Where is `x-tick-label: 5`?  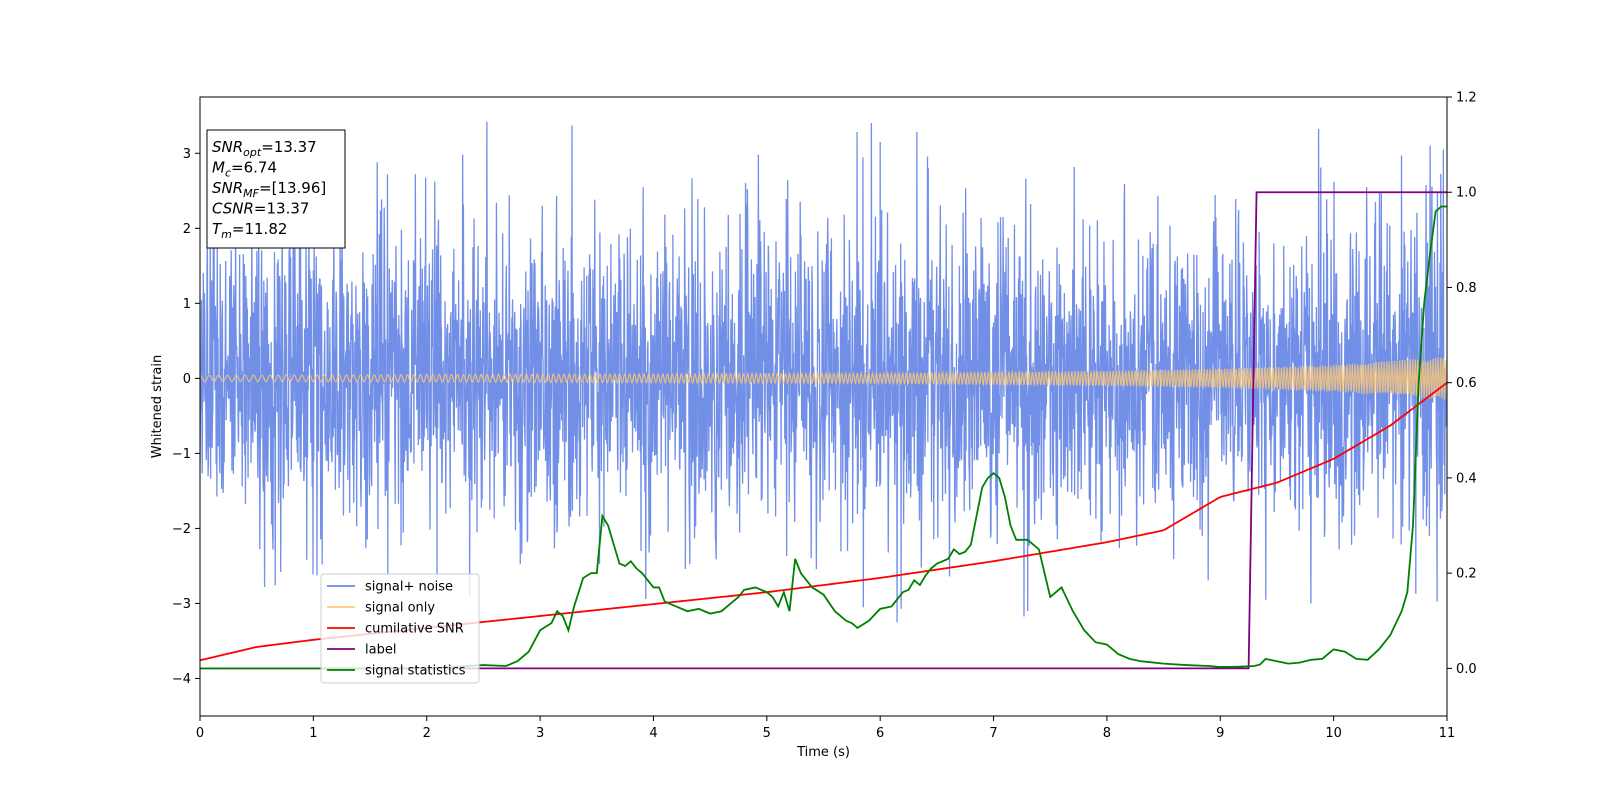 x-tick-label: 5 is located at coordinates (767, 733).